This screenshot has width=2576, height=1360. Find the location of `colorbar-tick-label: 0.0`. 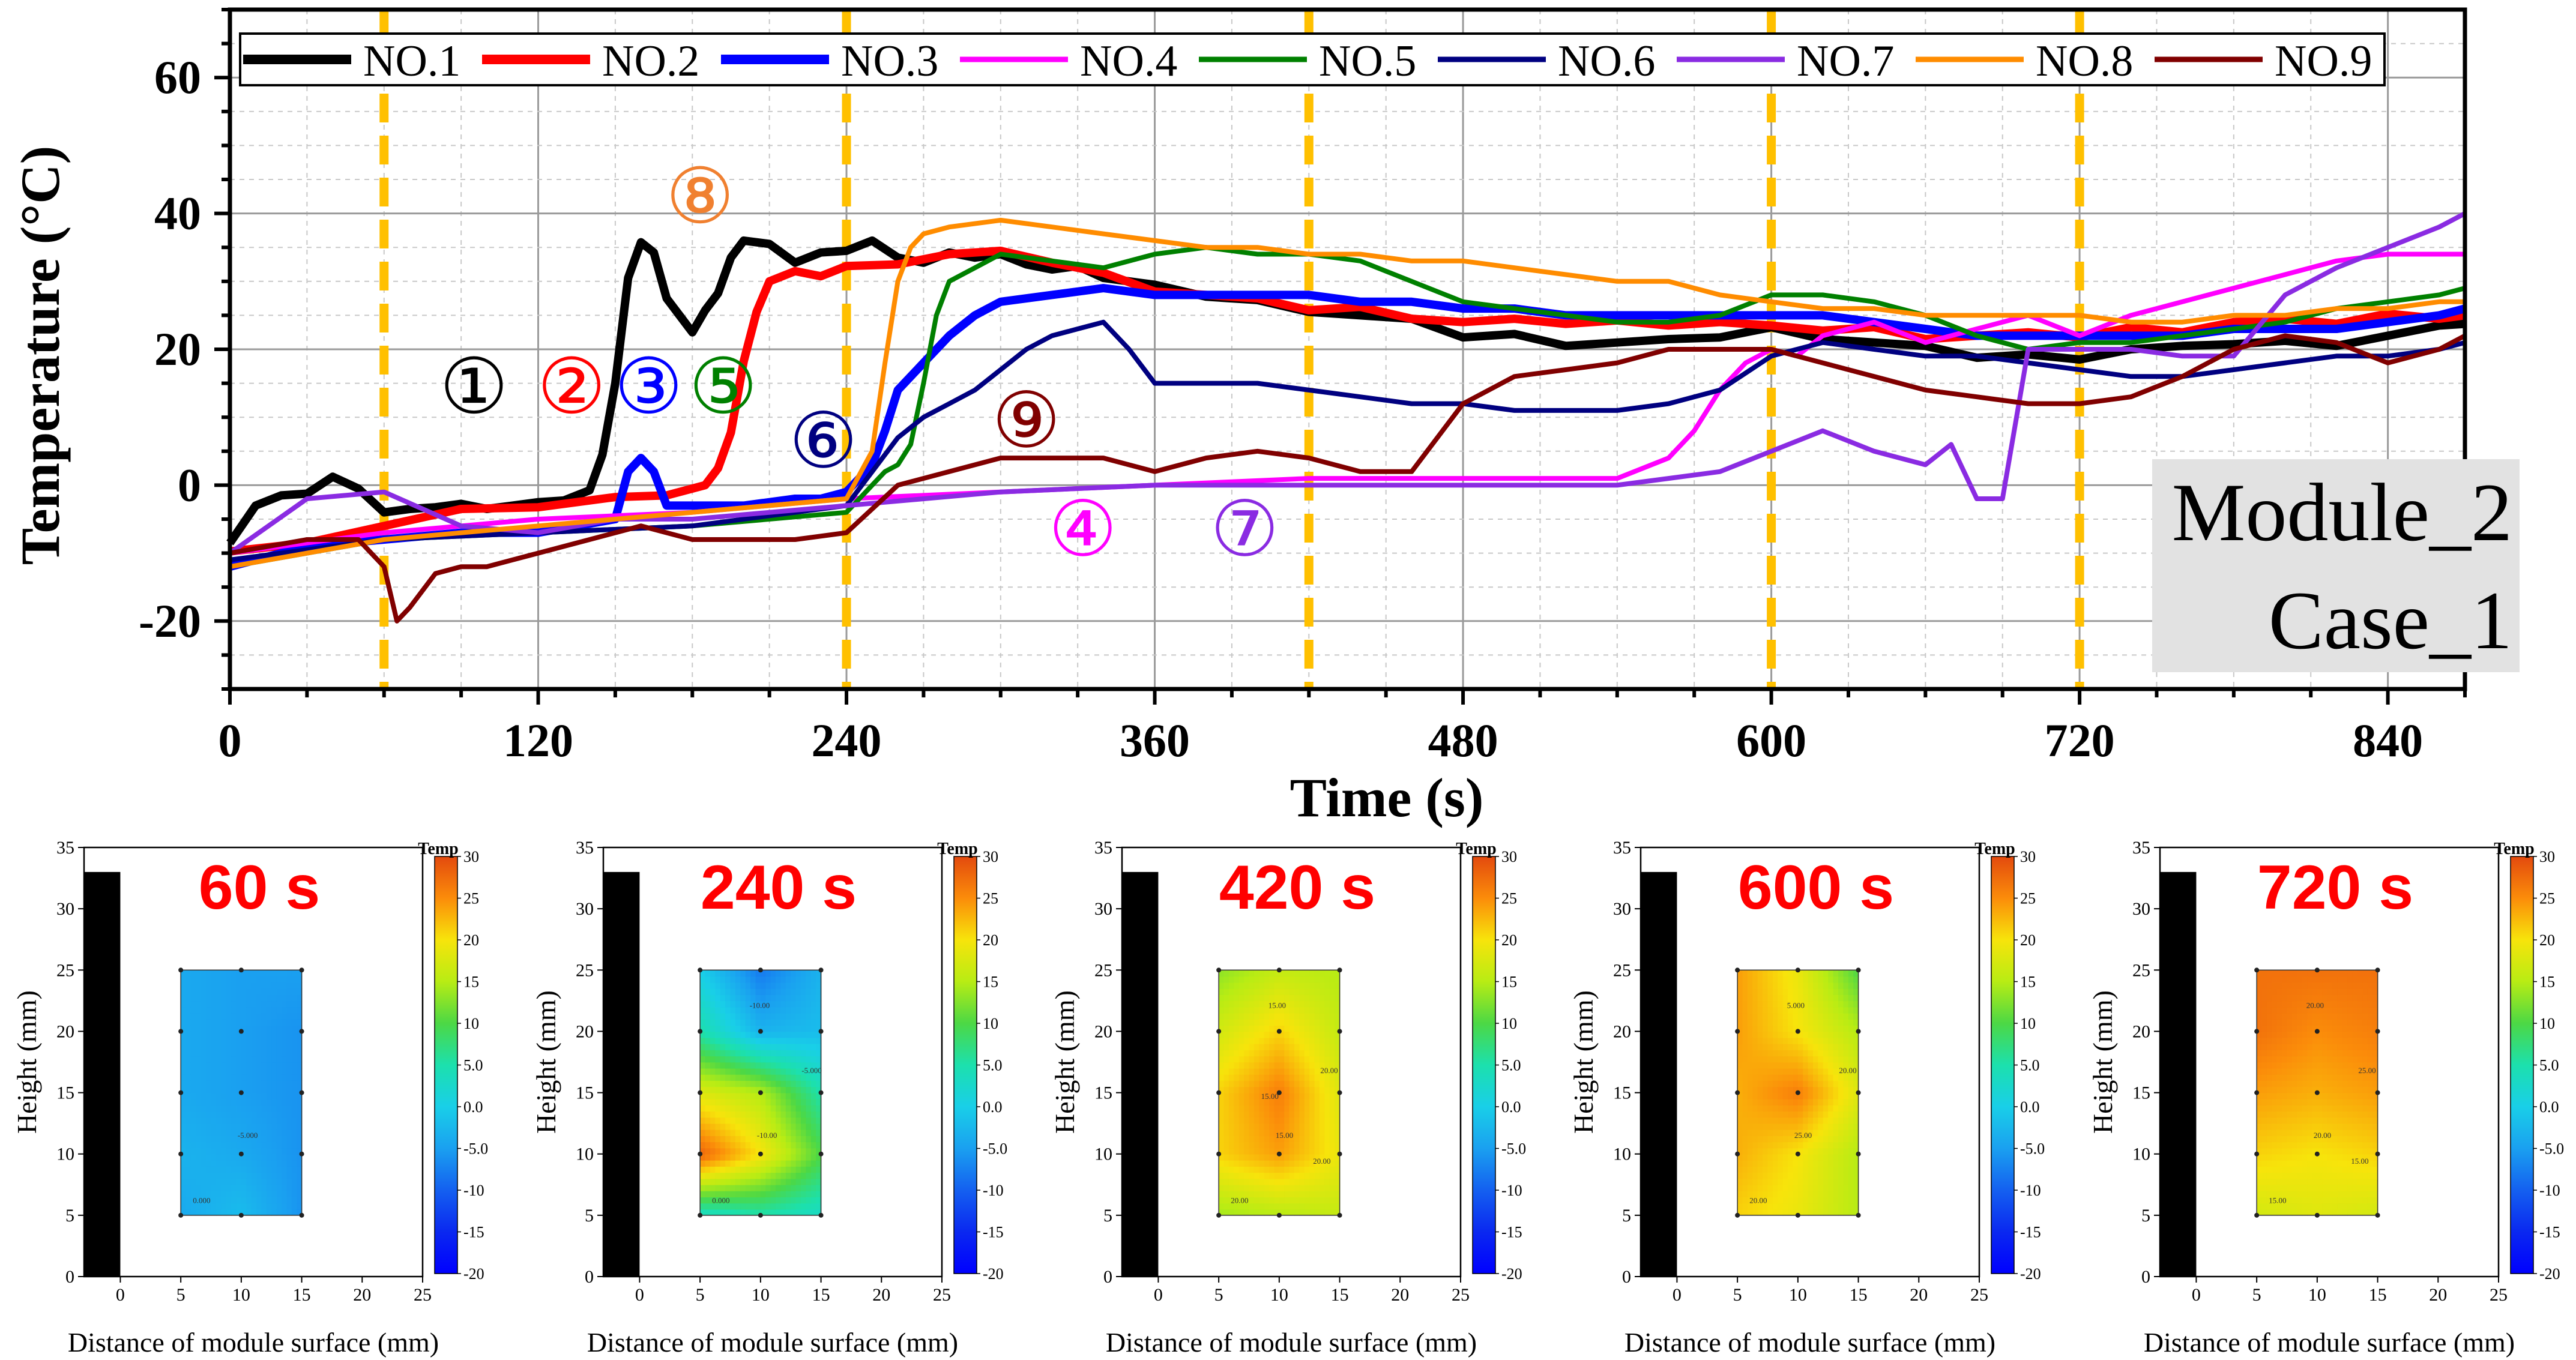

colorbar-tick-label: 0.0 is located at coordinates (473, 1107).